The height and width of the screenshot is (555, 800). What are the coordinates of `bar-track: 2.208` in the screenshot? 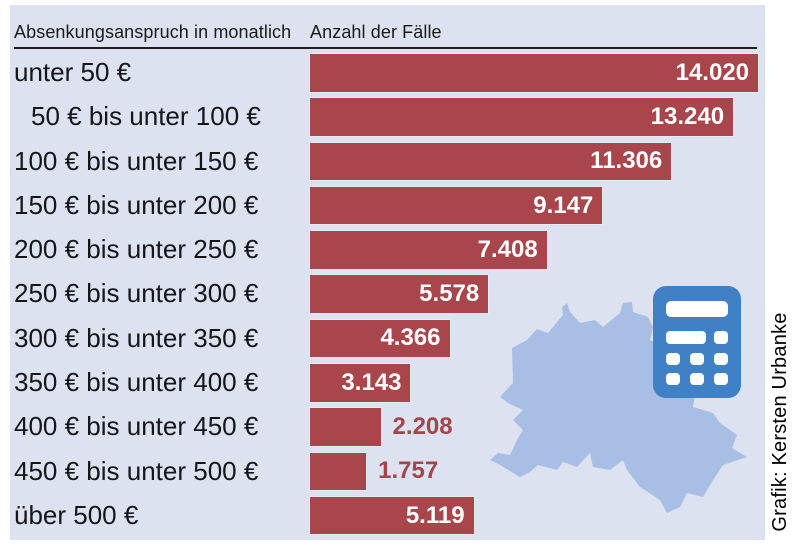 It's located at (535, 427).